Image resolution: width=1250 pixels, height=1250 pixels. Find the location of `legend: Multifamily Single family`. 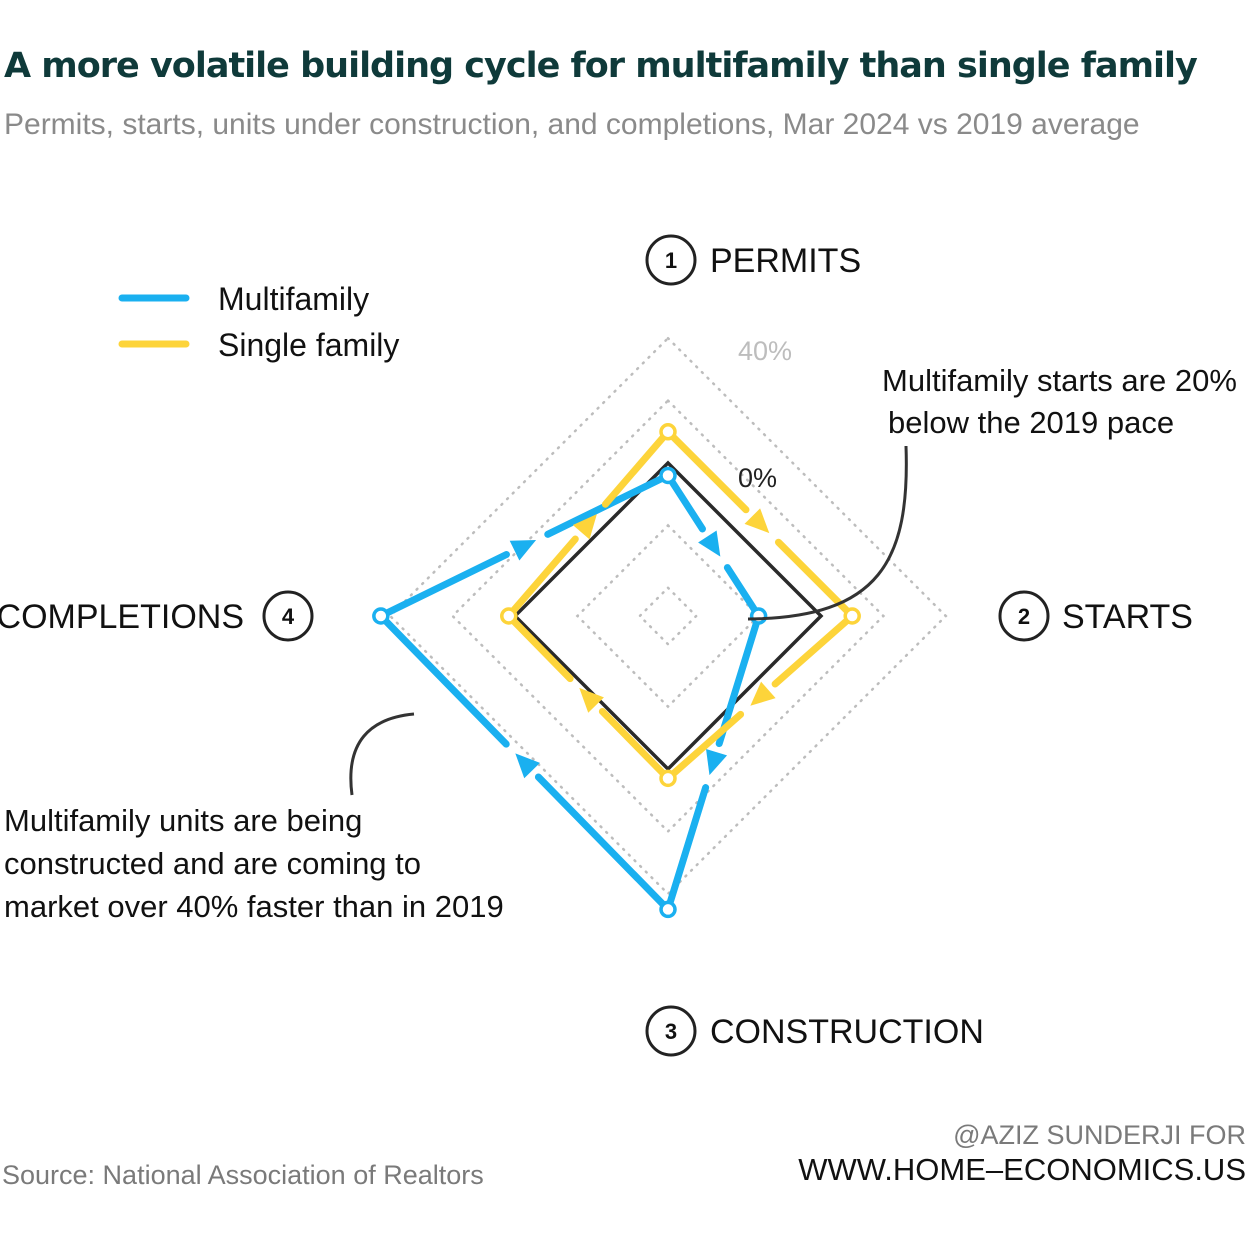

legend: Multifamily Single family is located at coordinates (258, 322).